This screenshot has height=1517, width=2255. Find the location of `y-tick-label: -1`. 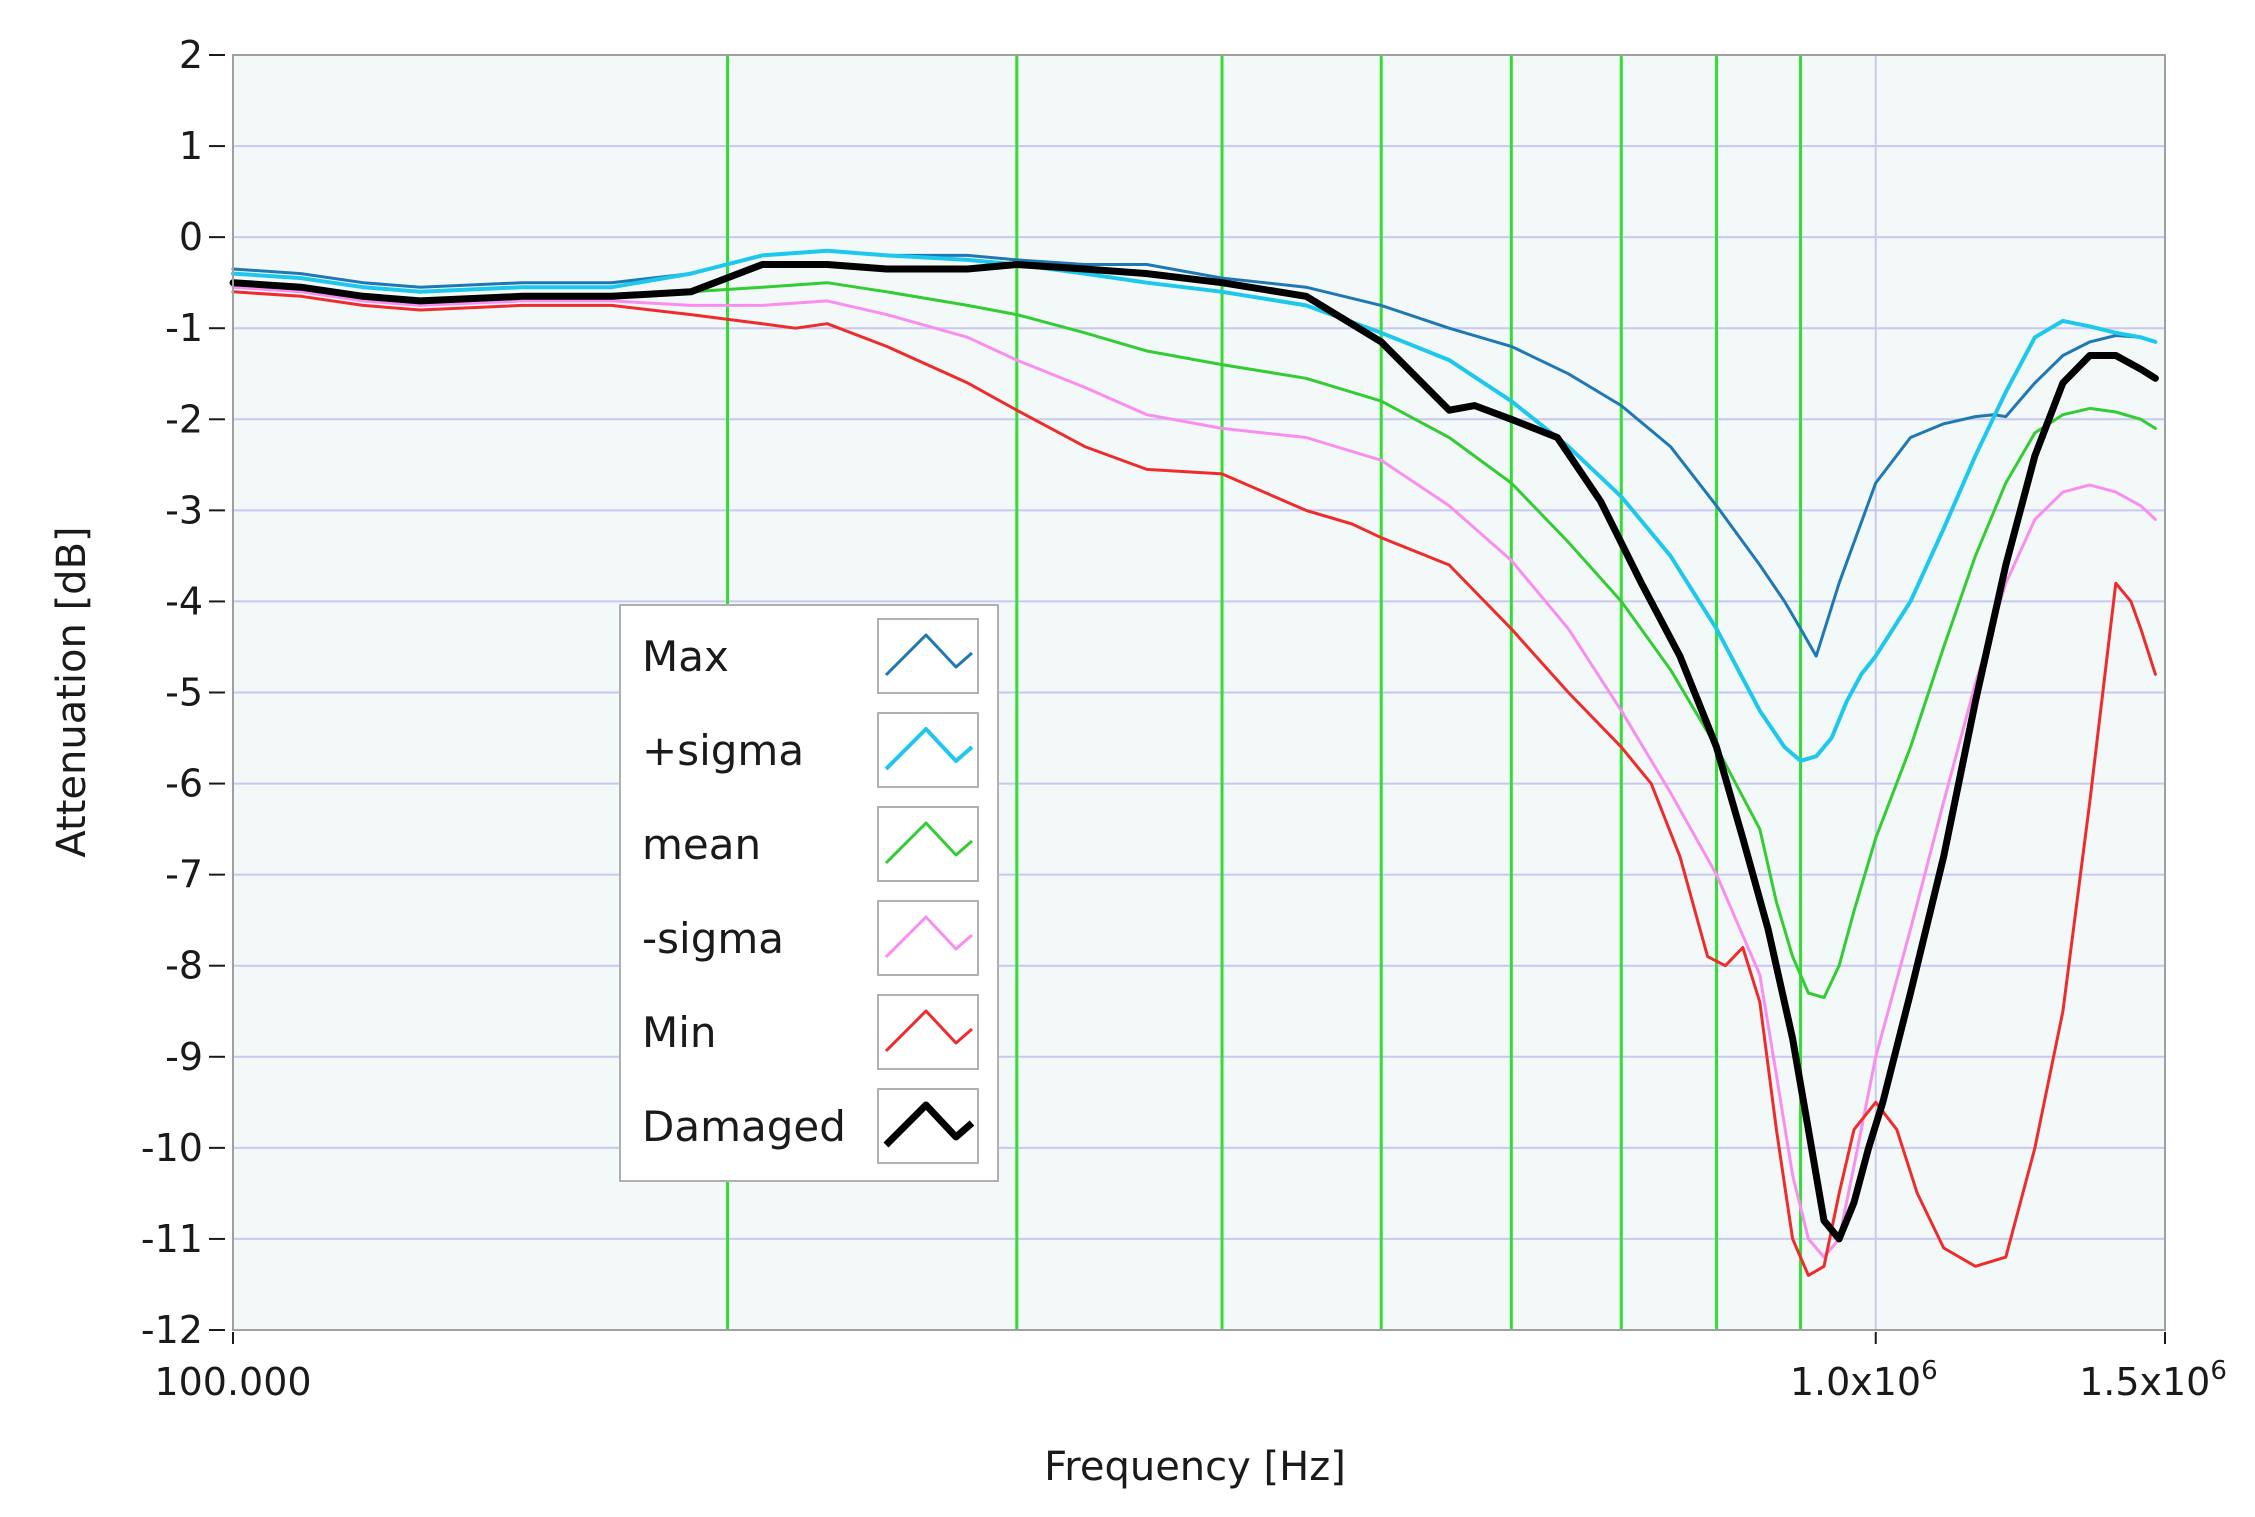

y-tick-label: -1 is located at coordinates (184, 328).